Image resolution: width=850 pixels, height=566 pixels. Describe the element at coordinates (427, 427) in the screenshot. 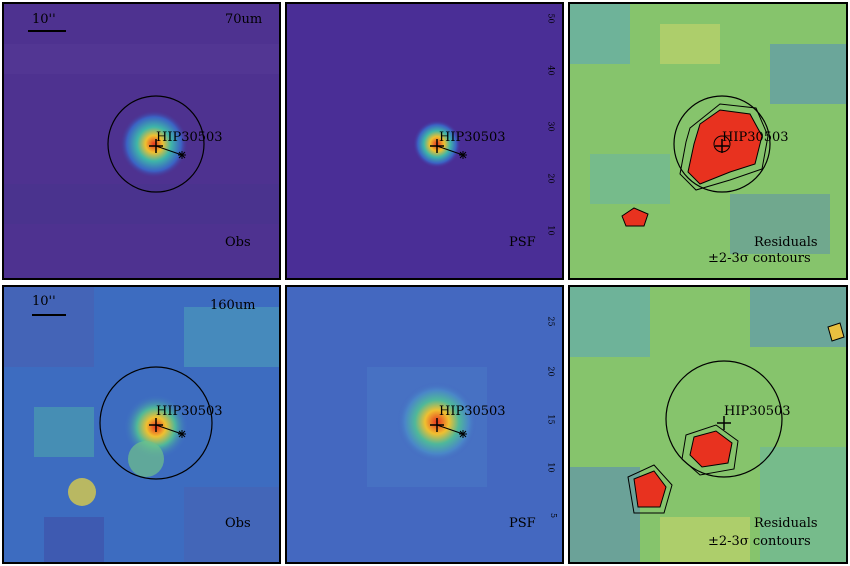

I see `psf-160-image` at that location.